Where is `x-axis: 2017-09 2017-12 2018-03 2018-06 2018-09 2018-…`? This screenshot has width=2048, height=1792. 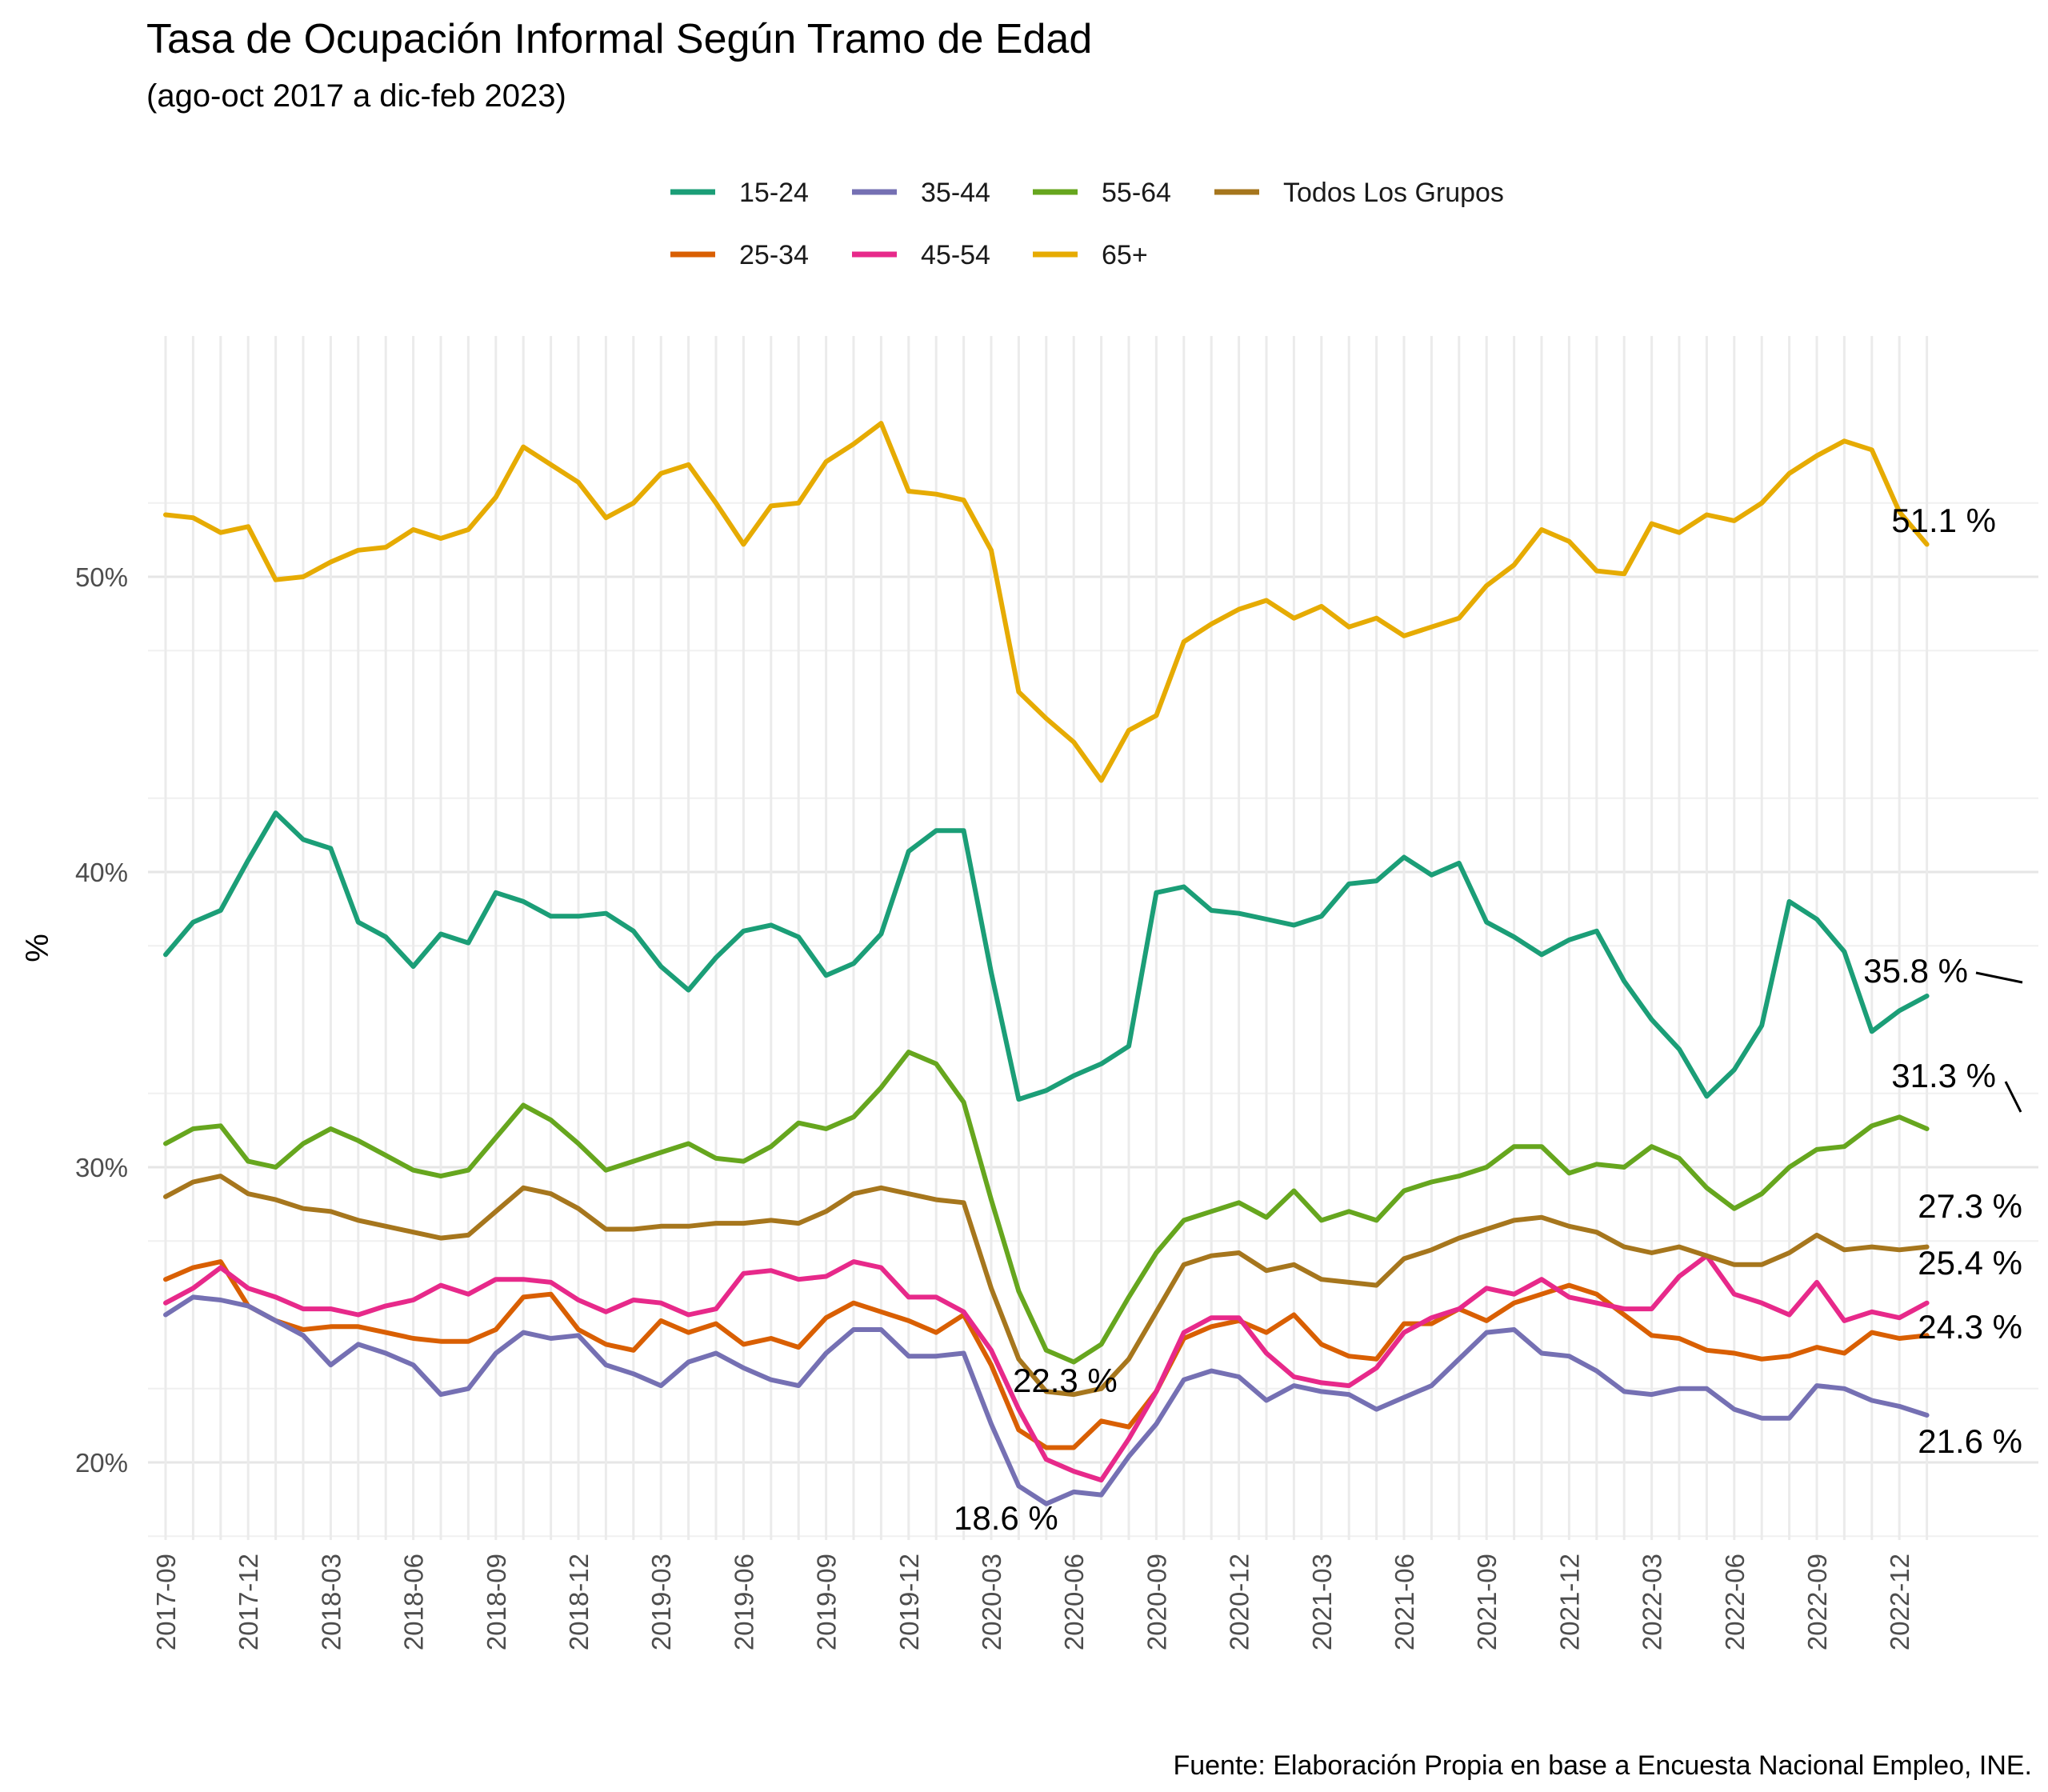
x-axis: 2017-09 2017-12 2018-03 2018-06 2018-09 2018-… is located at coordinates (1032, 1602).